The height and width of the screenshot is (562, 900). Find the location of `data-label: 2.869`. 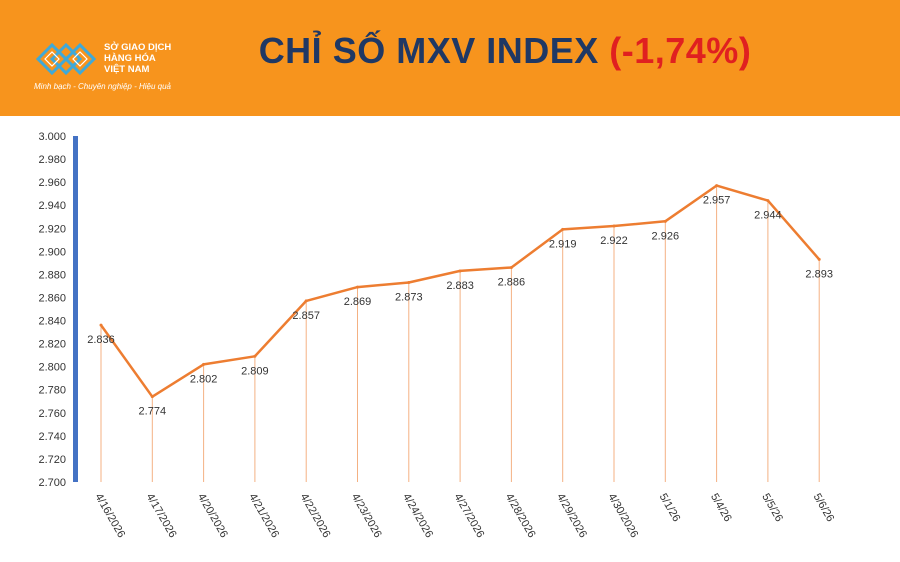

data-label: 2.869 is located at coordinates (358, 302).